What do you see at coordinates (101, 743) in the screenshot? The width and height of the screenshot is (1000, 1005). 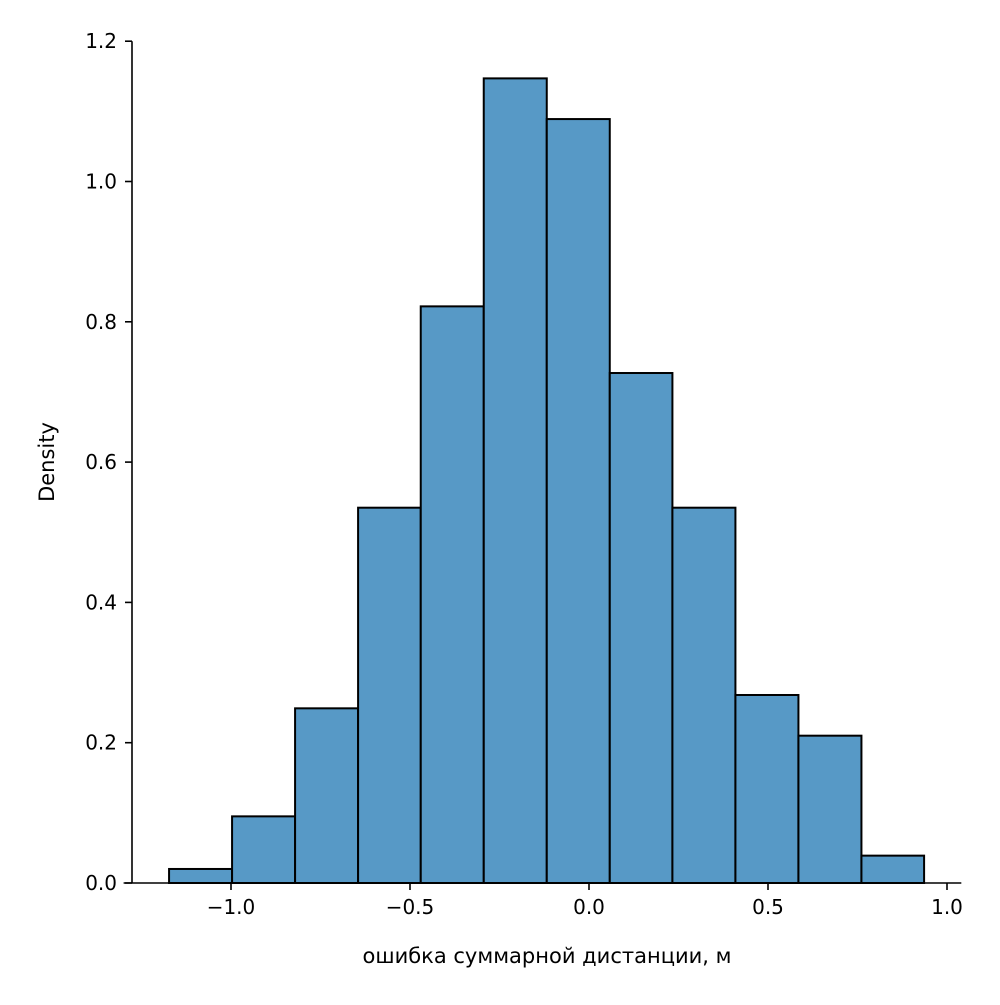 I see `y-tick-label: 0.2` at bounding box center [101, 743].